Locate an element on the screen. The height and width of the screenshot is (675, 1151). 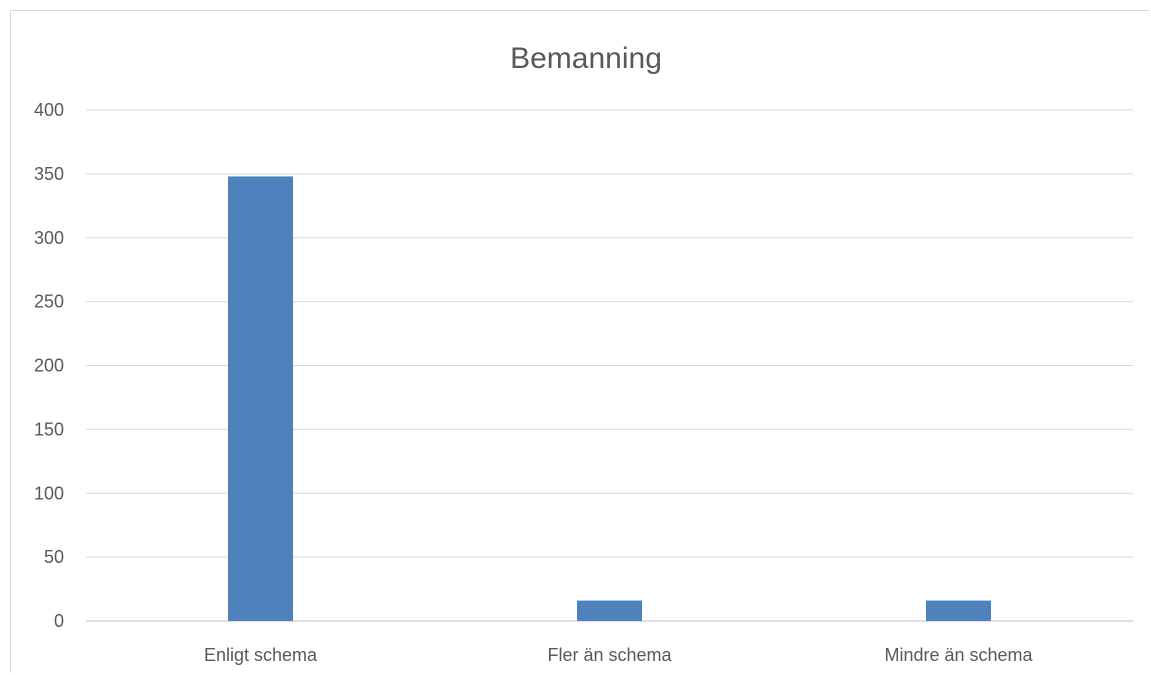
bar-enligt-schema is located at coordinates (260, 398).